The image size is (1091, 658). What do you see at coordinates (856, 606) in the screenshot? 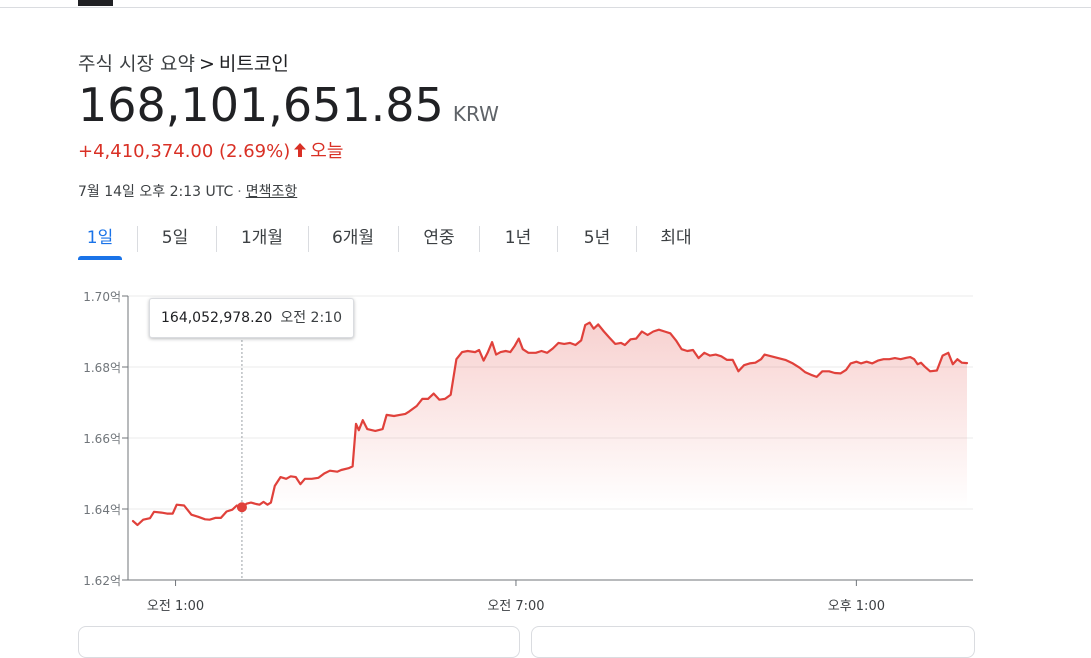
I see `x-tick-label: 오후 1:00` at bounding box center [856, 606].